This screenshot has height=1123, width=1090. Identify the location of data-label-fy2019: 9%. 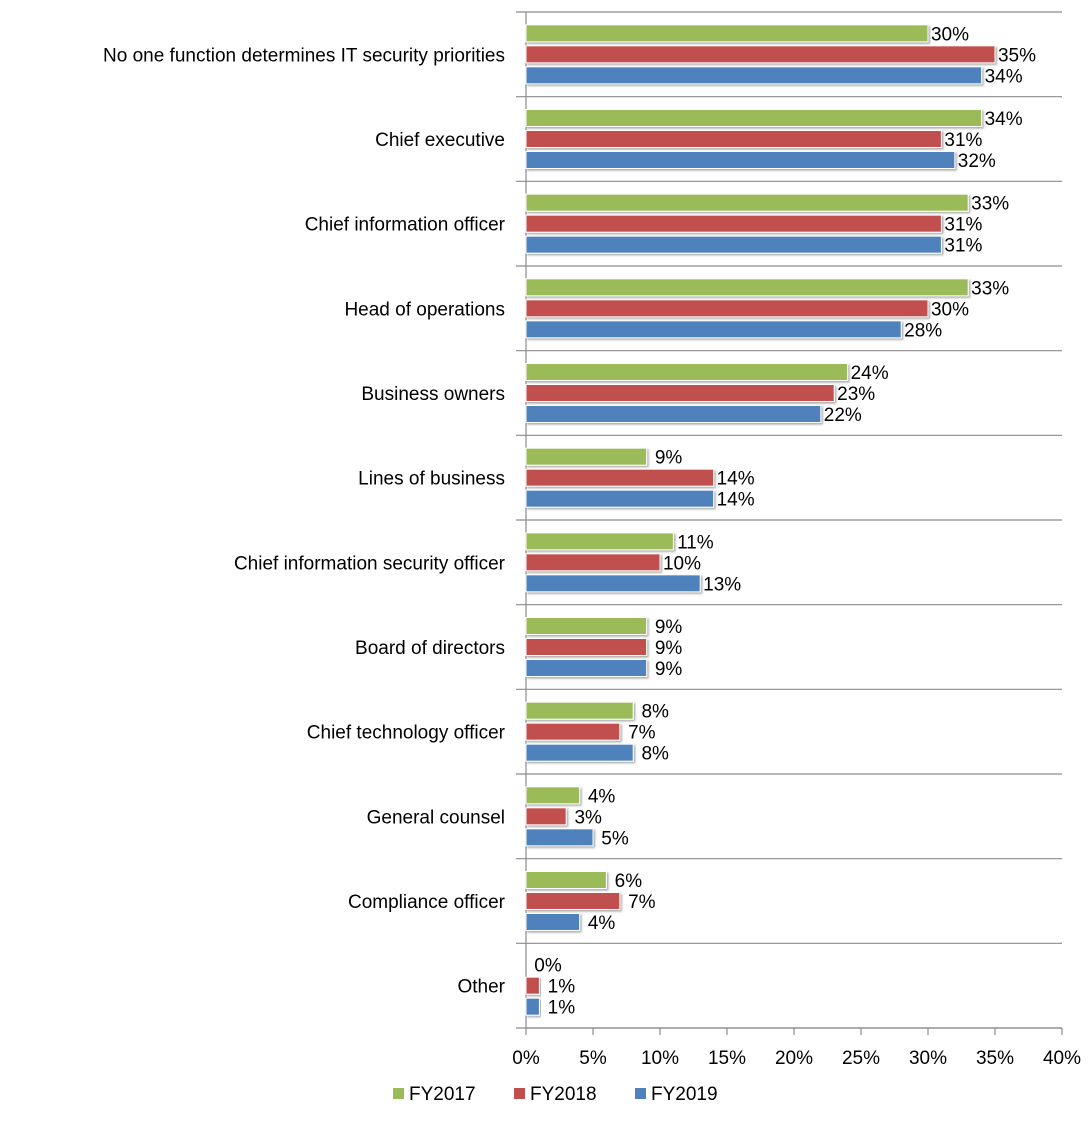
(669, 669).